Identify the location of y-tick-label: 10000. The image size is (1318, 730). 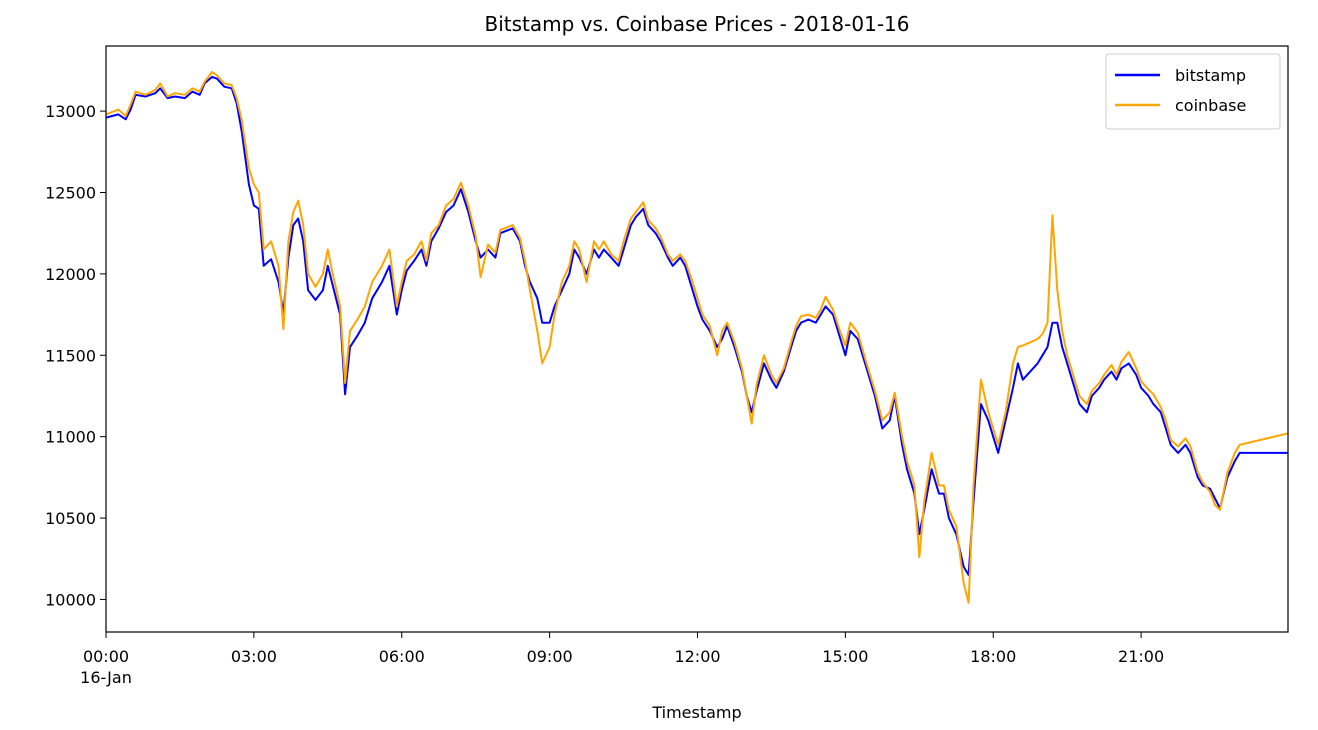
(70, 599).